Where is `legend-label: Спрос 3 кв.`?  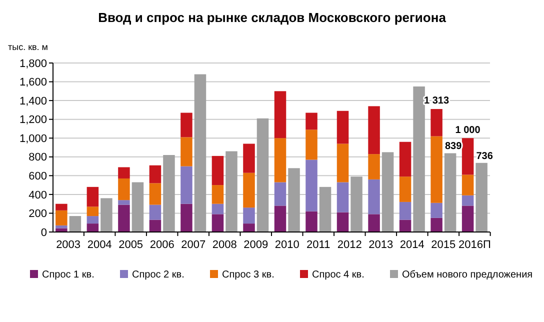
legend-label: Спрос 3 кв. is located at coordinates (248, 275).